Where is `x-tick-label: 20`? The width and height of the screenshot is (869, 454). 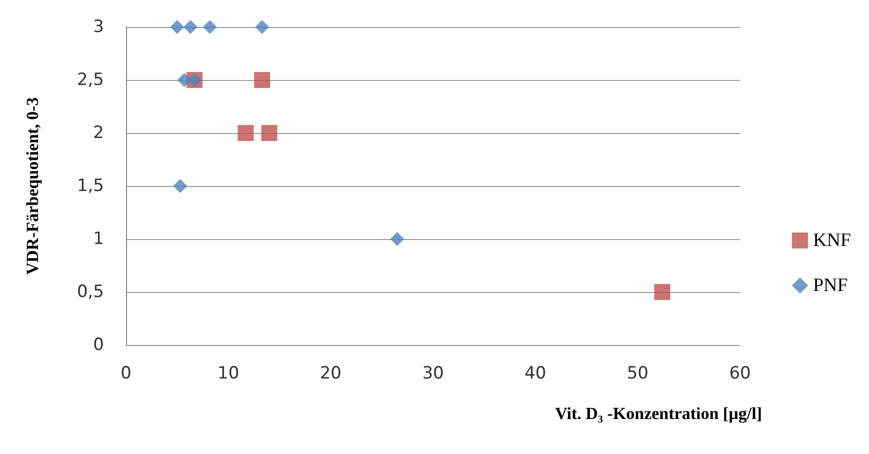 x-tick-label: 20 is located at coordinates (331, 374).